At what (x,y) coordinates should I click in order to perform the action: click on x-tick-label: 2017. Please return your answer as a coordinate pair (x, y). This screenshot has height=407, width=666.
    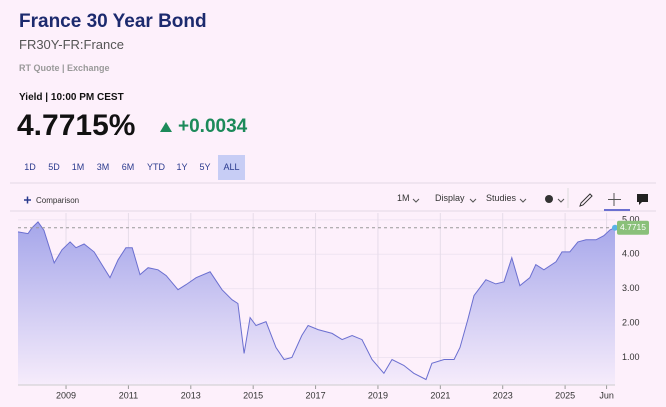
    Looking at the image, I should click on (316, 395).